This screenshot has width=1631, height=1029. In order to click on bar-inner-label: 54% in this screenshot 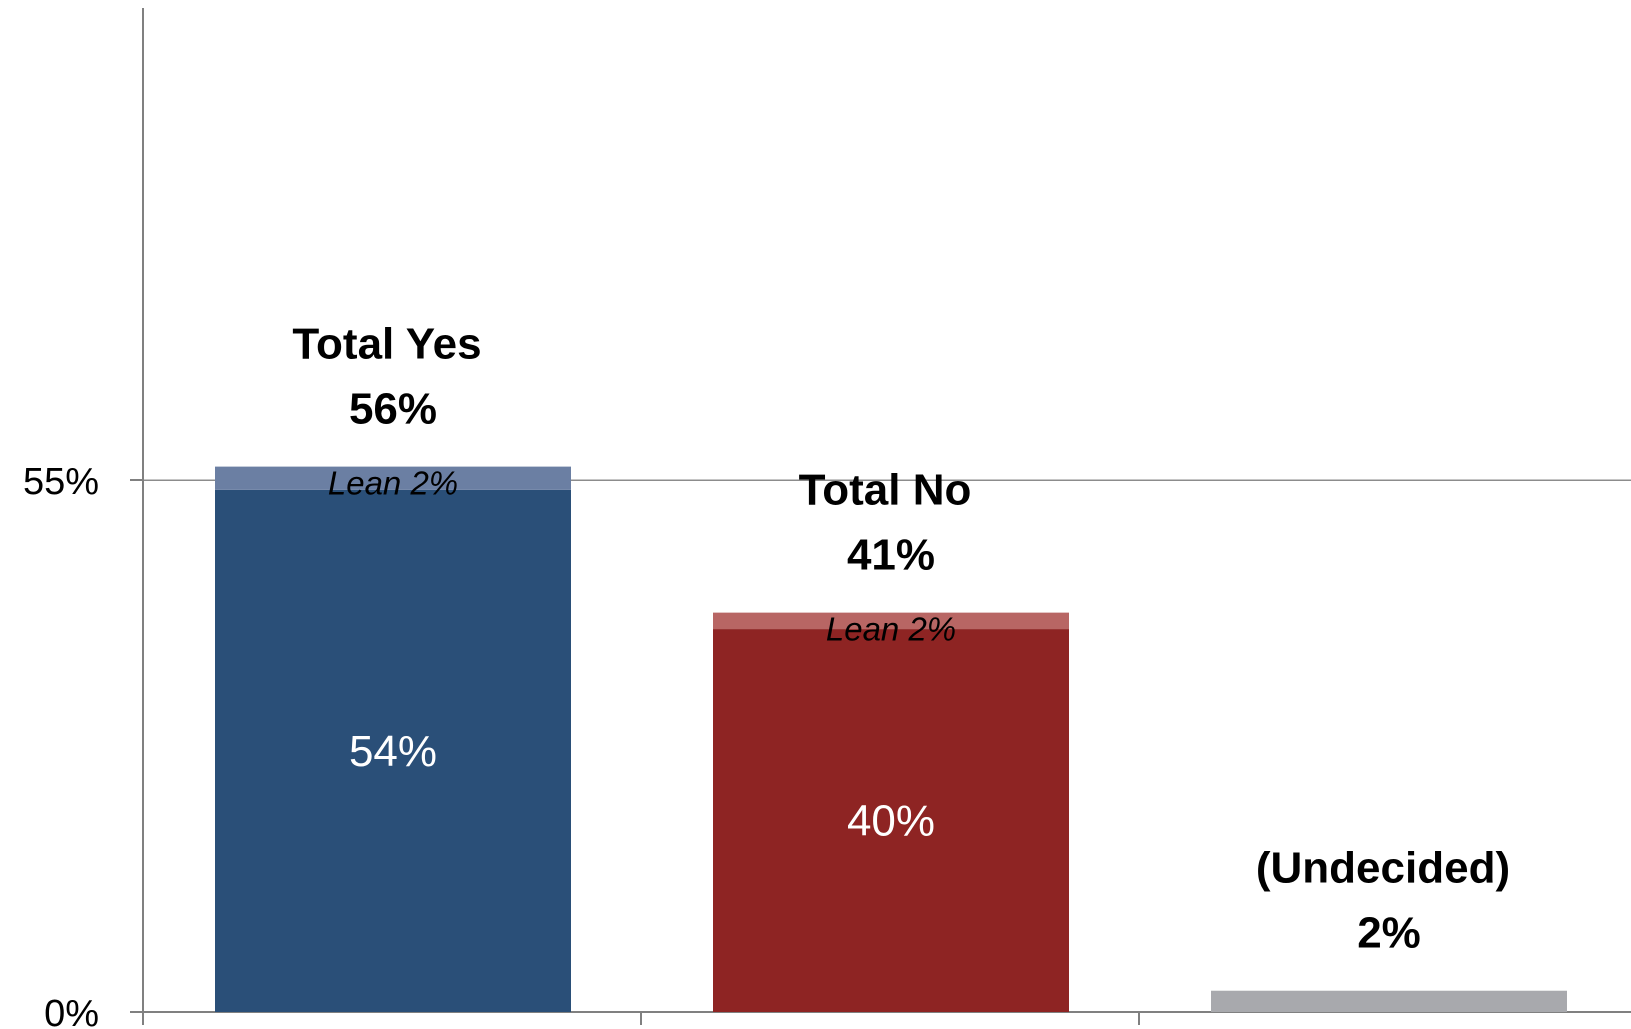, I will do `click(393, 751)`.